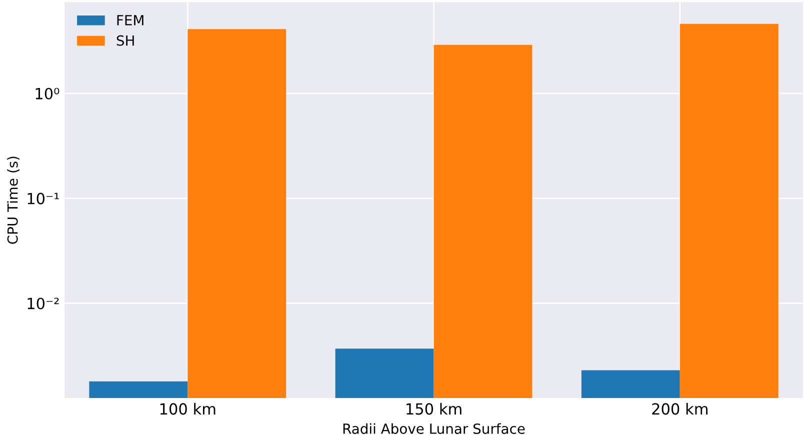 This screenshot has width=807, height=435. Describe the element at coordinates (188, 408) in the screenshot. I see `x-tick-label: 100 km` at that location.